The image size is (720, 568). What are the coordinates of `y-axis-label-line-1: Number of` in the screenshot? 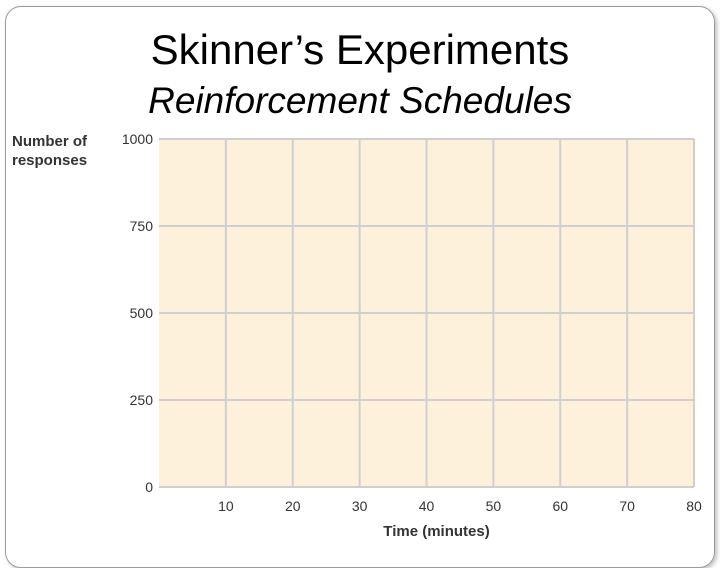 It's located at (49, 141).